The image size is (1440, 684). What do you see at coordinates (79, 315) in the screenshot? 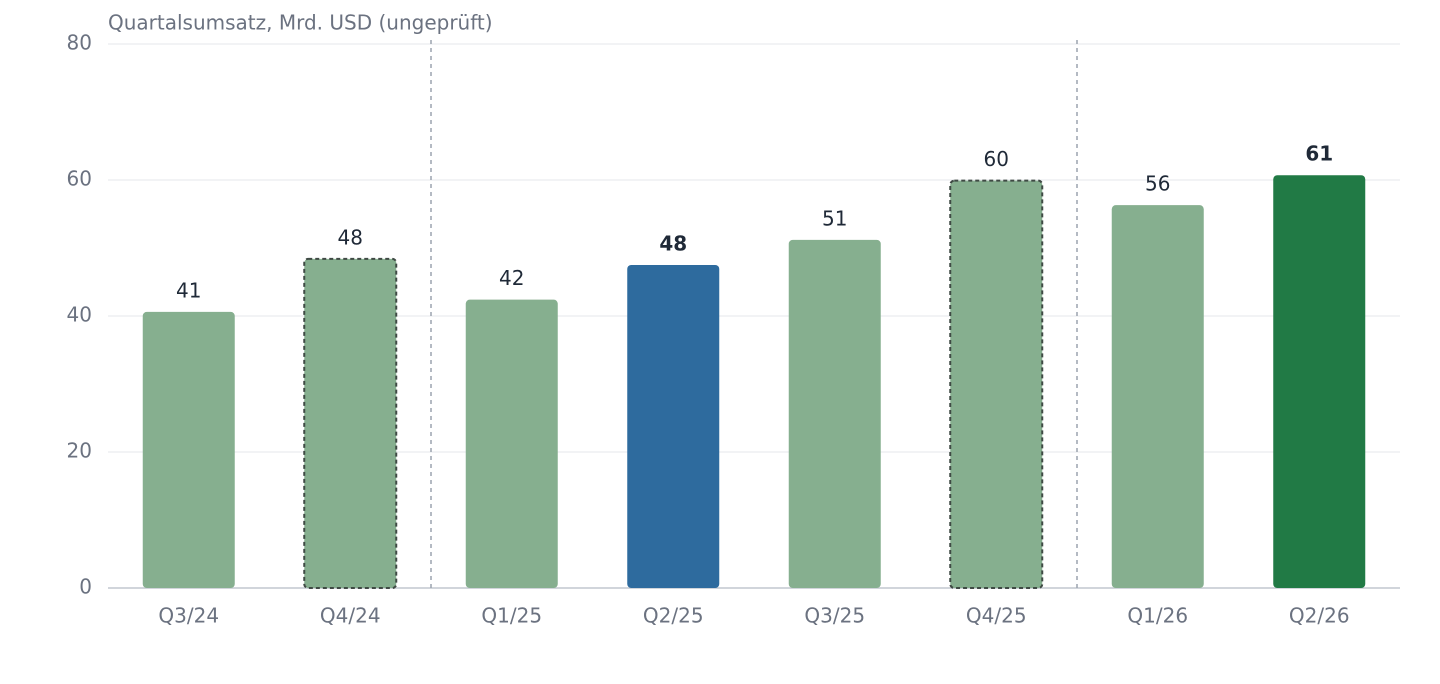
I see `y-tick-label: 40` at bounding box center [79, 315].